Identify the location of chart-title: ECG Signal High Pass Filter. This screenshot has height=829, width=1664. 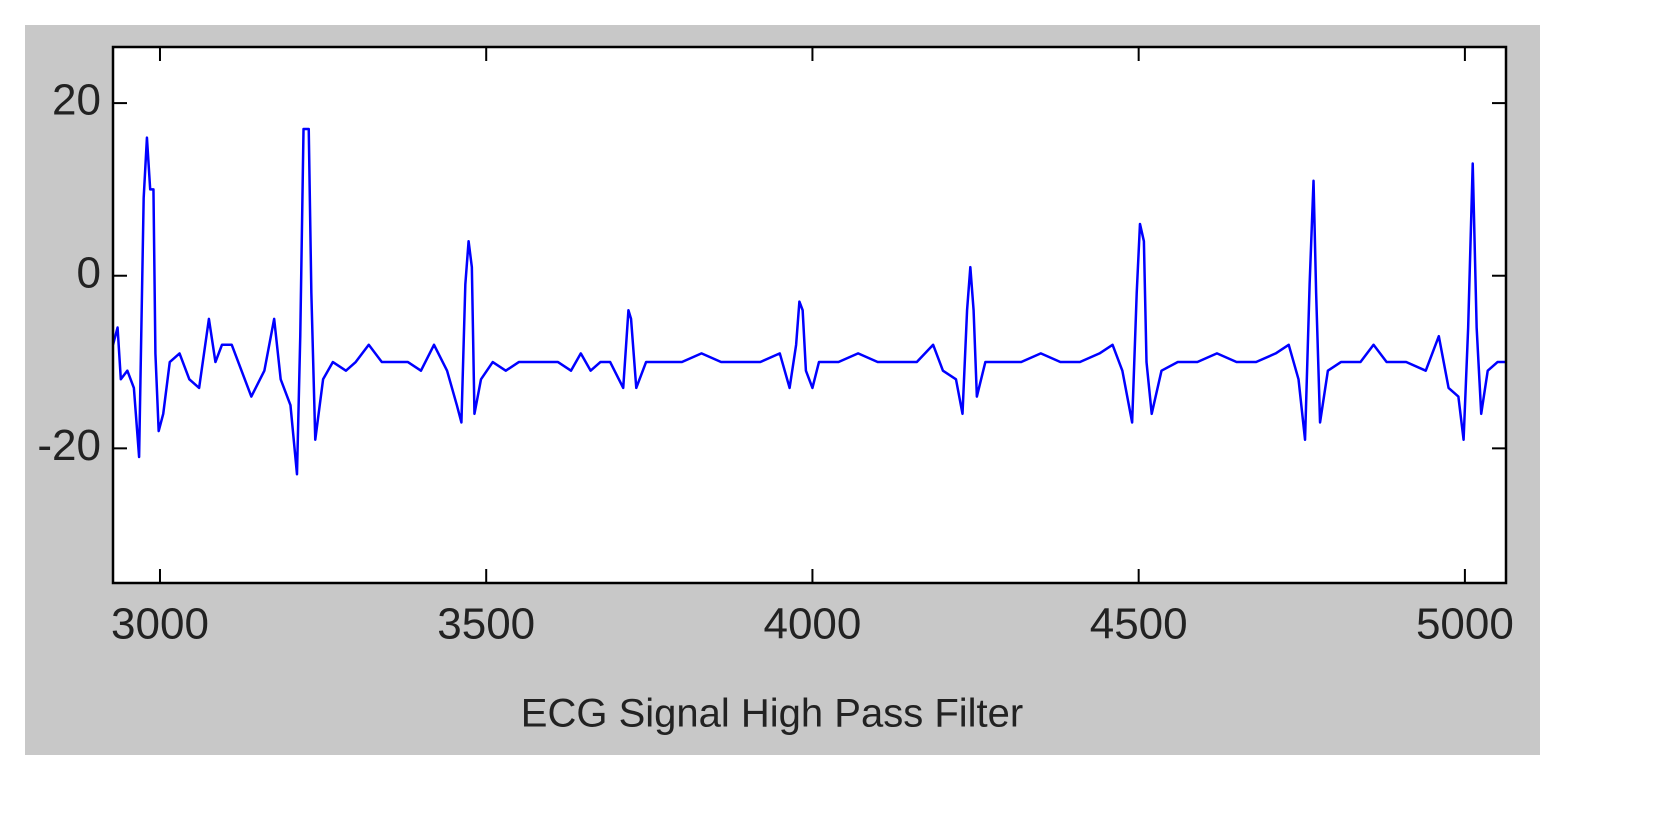
(772, 714).